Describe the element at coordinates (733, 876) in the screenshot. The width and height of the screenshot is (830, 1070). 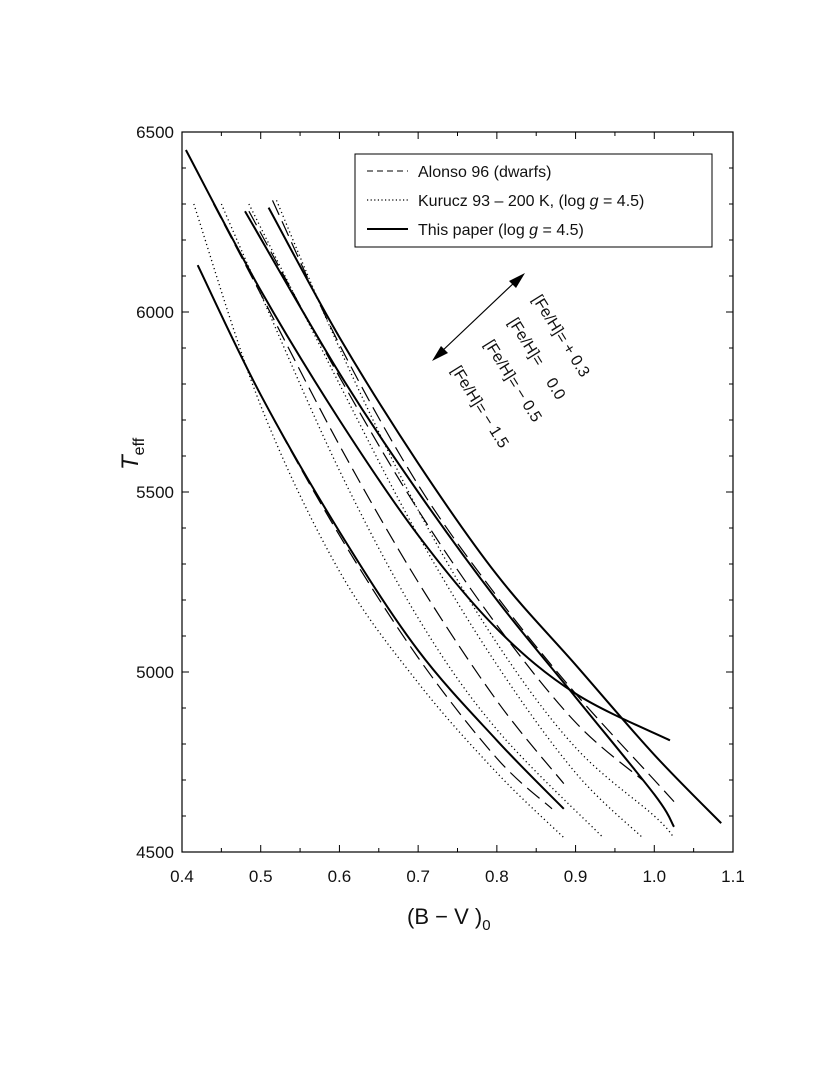
I see `x-tick-label: 1.1` at that location.